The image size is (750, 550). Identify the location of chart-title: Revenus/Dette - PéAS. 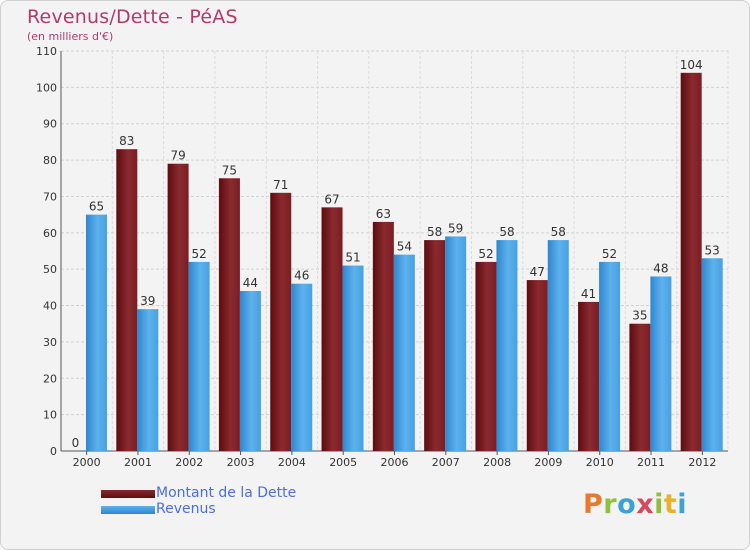
(132, 17).